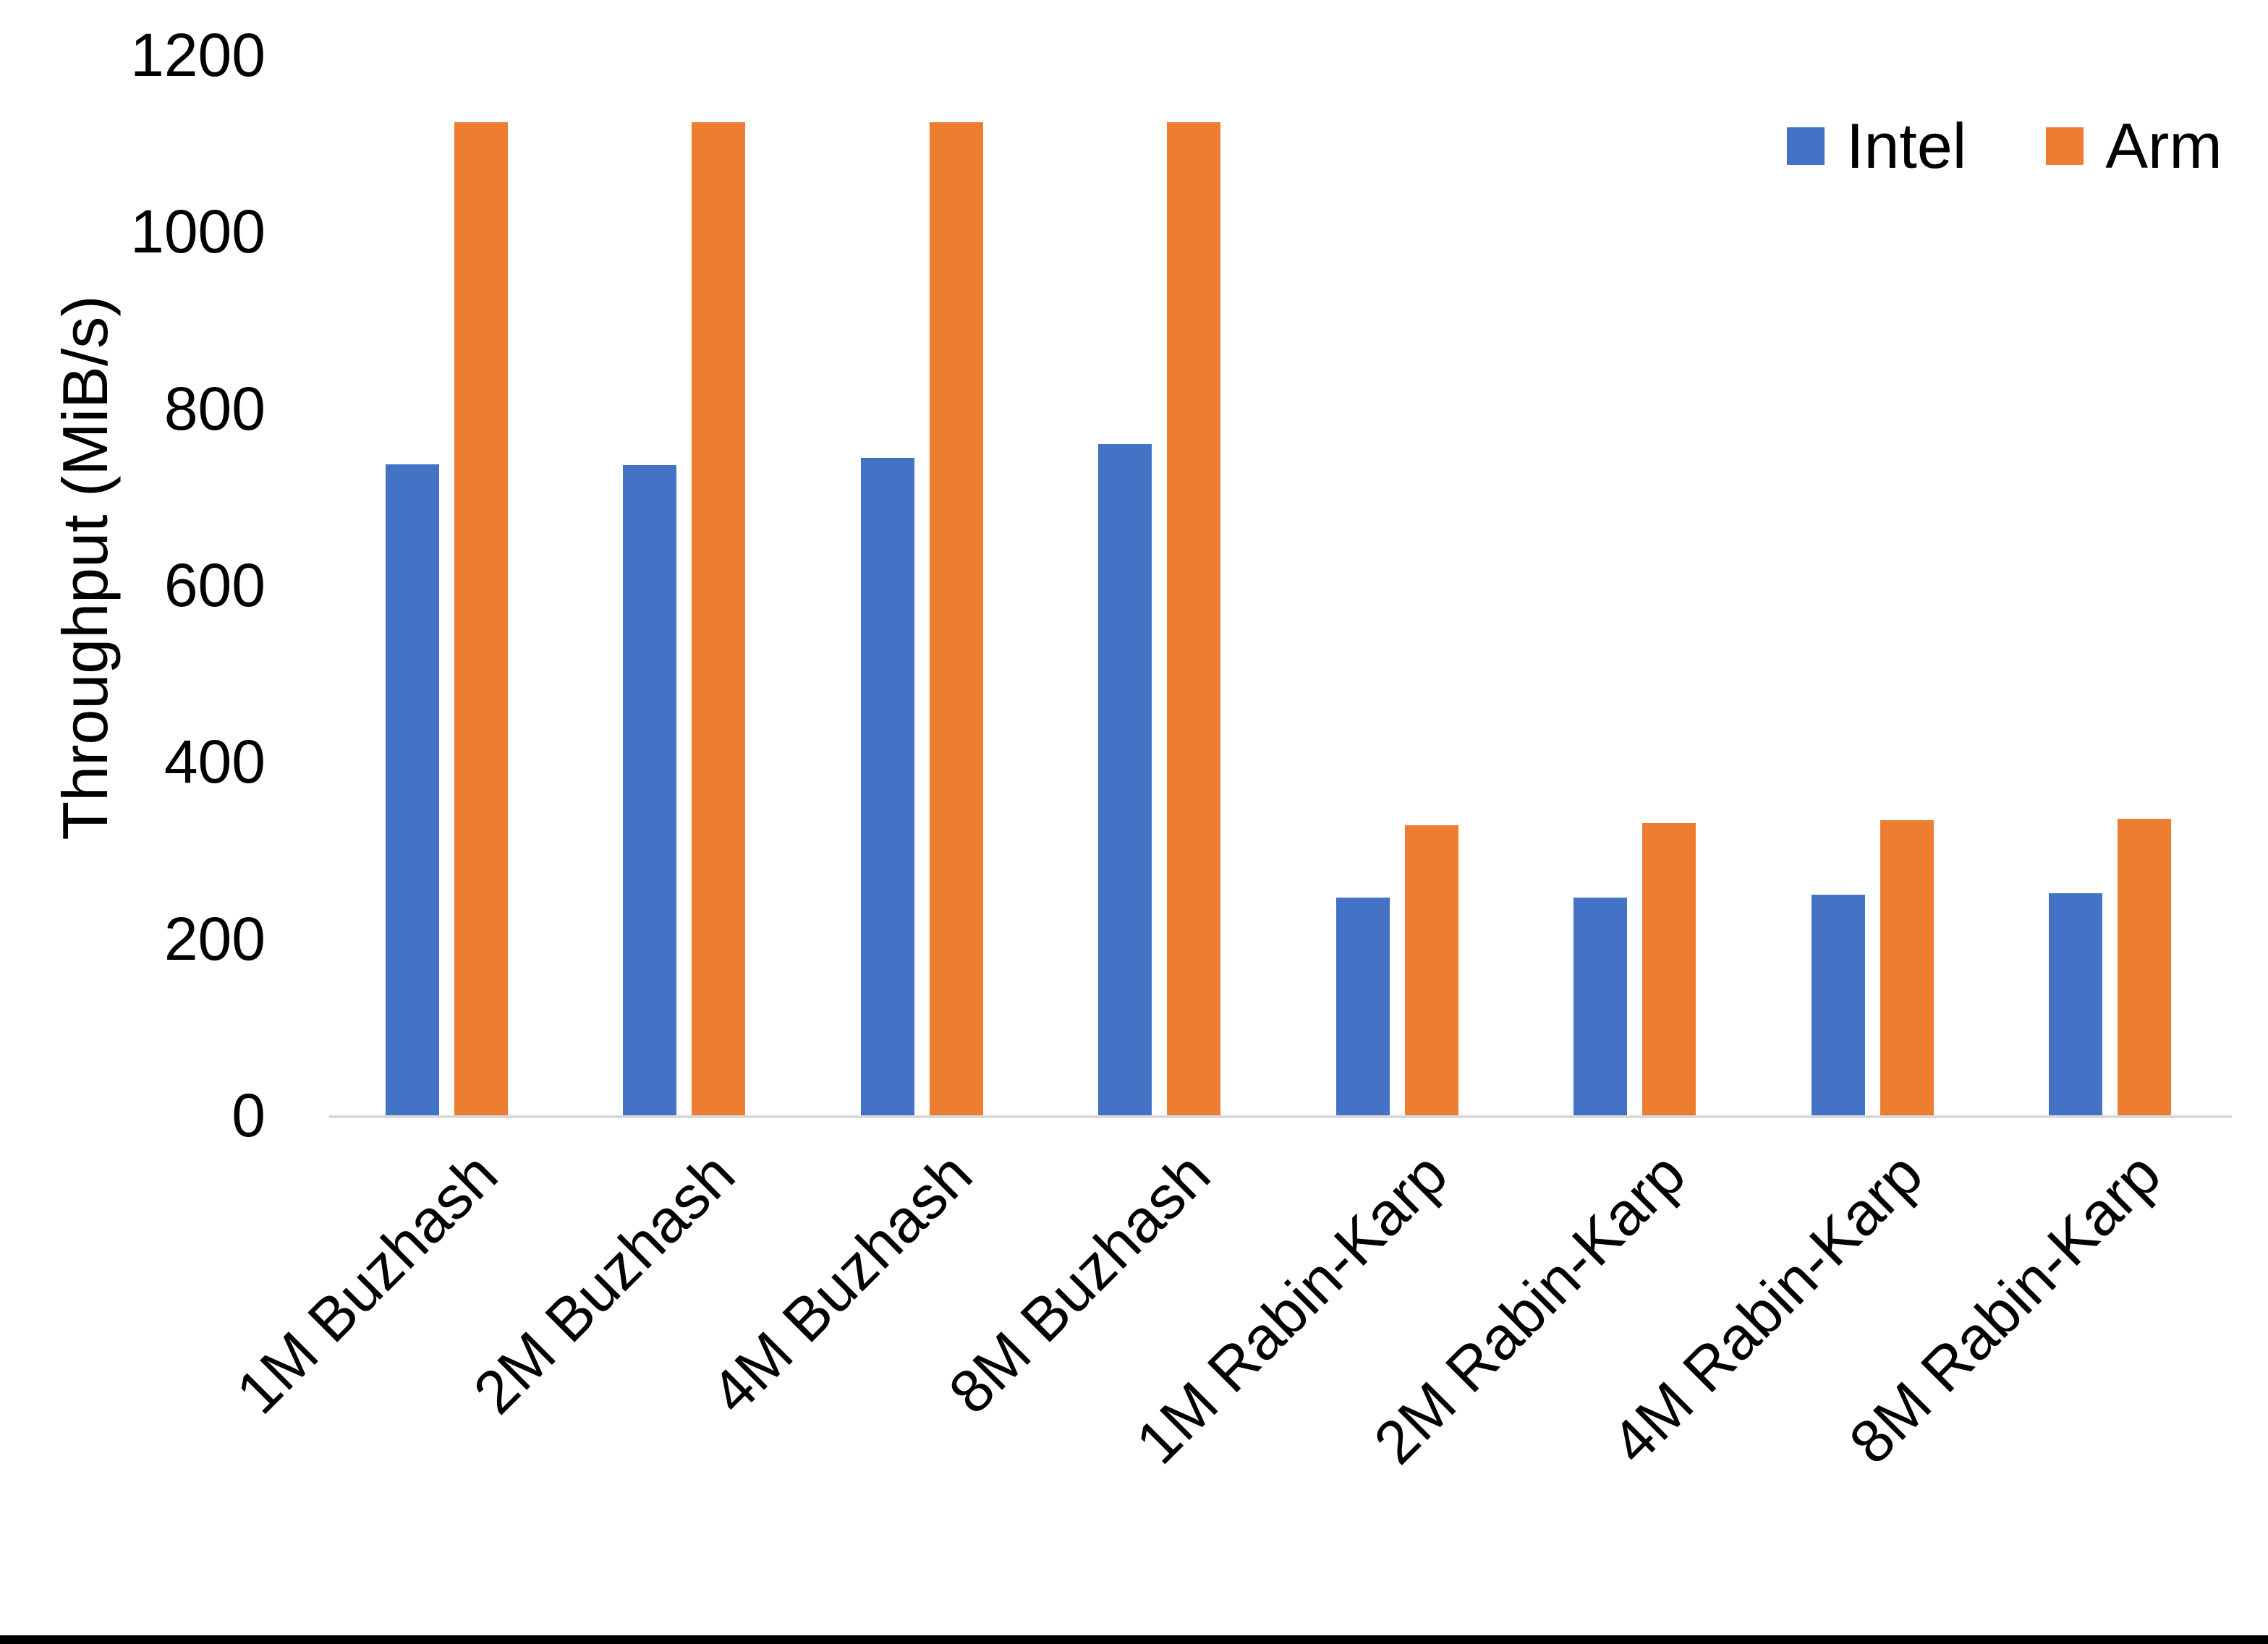  What do you see at coordinates (2004, 146) in the screenshot?
I see `legend: Intel Arm` at bounding box center [2004, 146].